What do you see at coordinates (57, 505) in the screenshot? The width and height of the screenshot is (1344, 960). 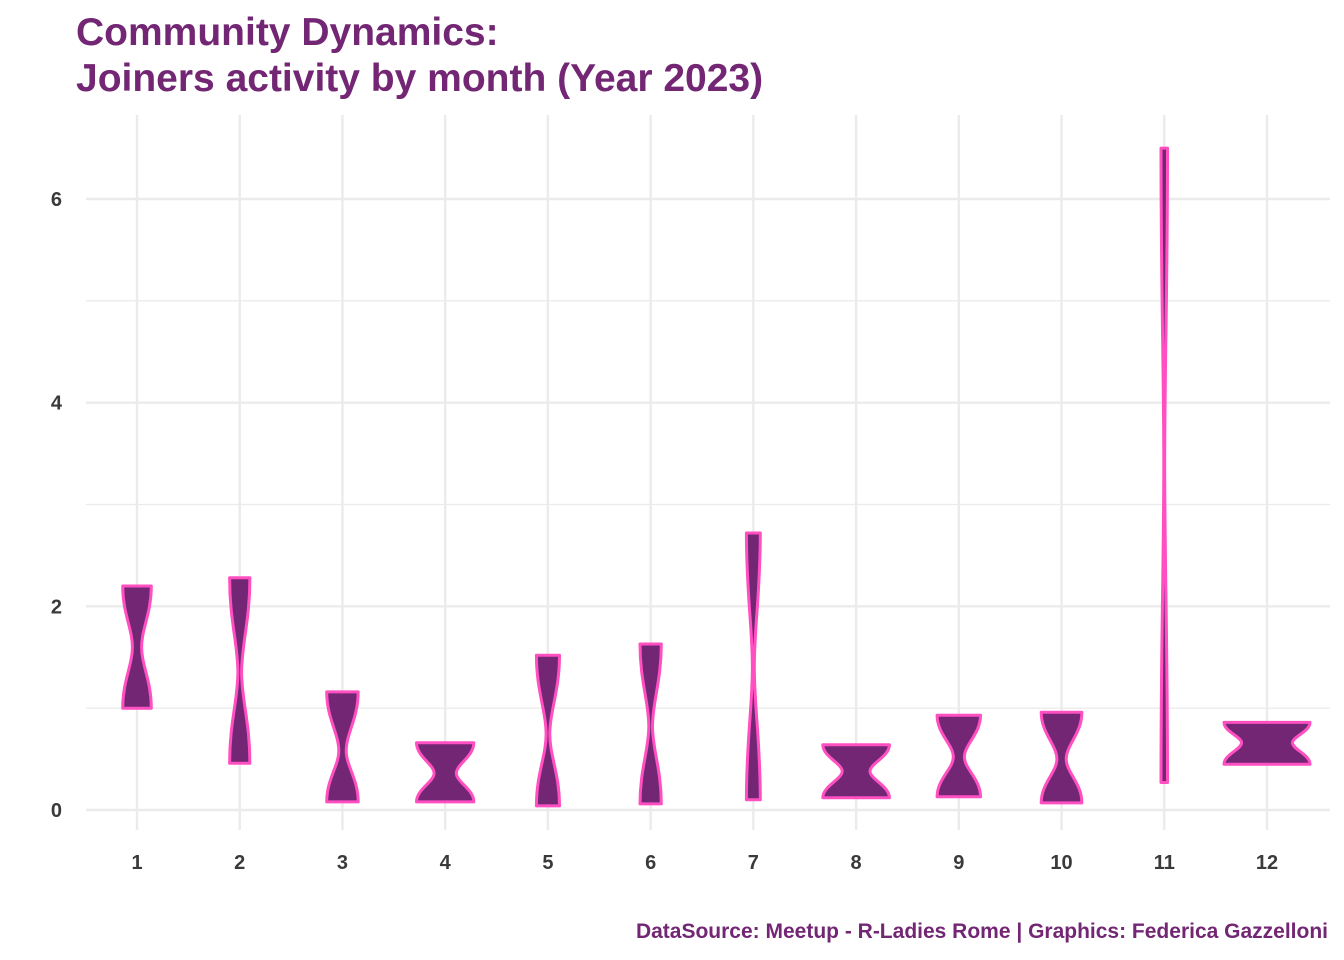 I see `y-axis-tick-labels: 0 2 4 6` at bounding box center [57, 505].